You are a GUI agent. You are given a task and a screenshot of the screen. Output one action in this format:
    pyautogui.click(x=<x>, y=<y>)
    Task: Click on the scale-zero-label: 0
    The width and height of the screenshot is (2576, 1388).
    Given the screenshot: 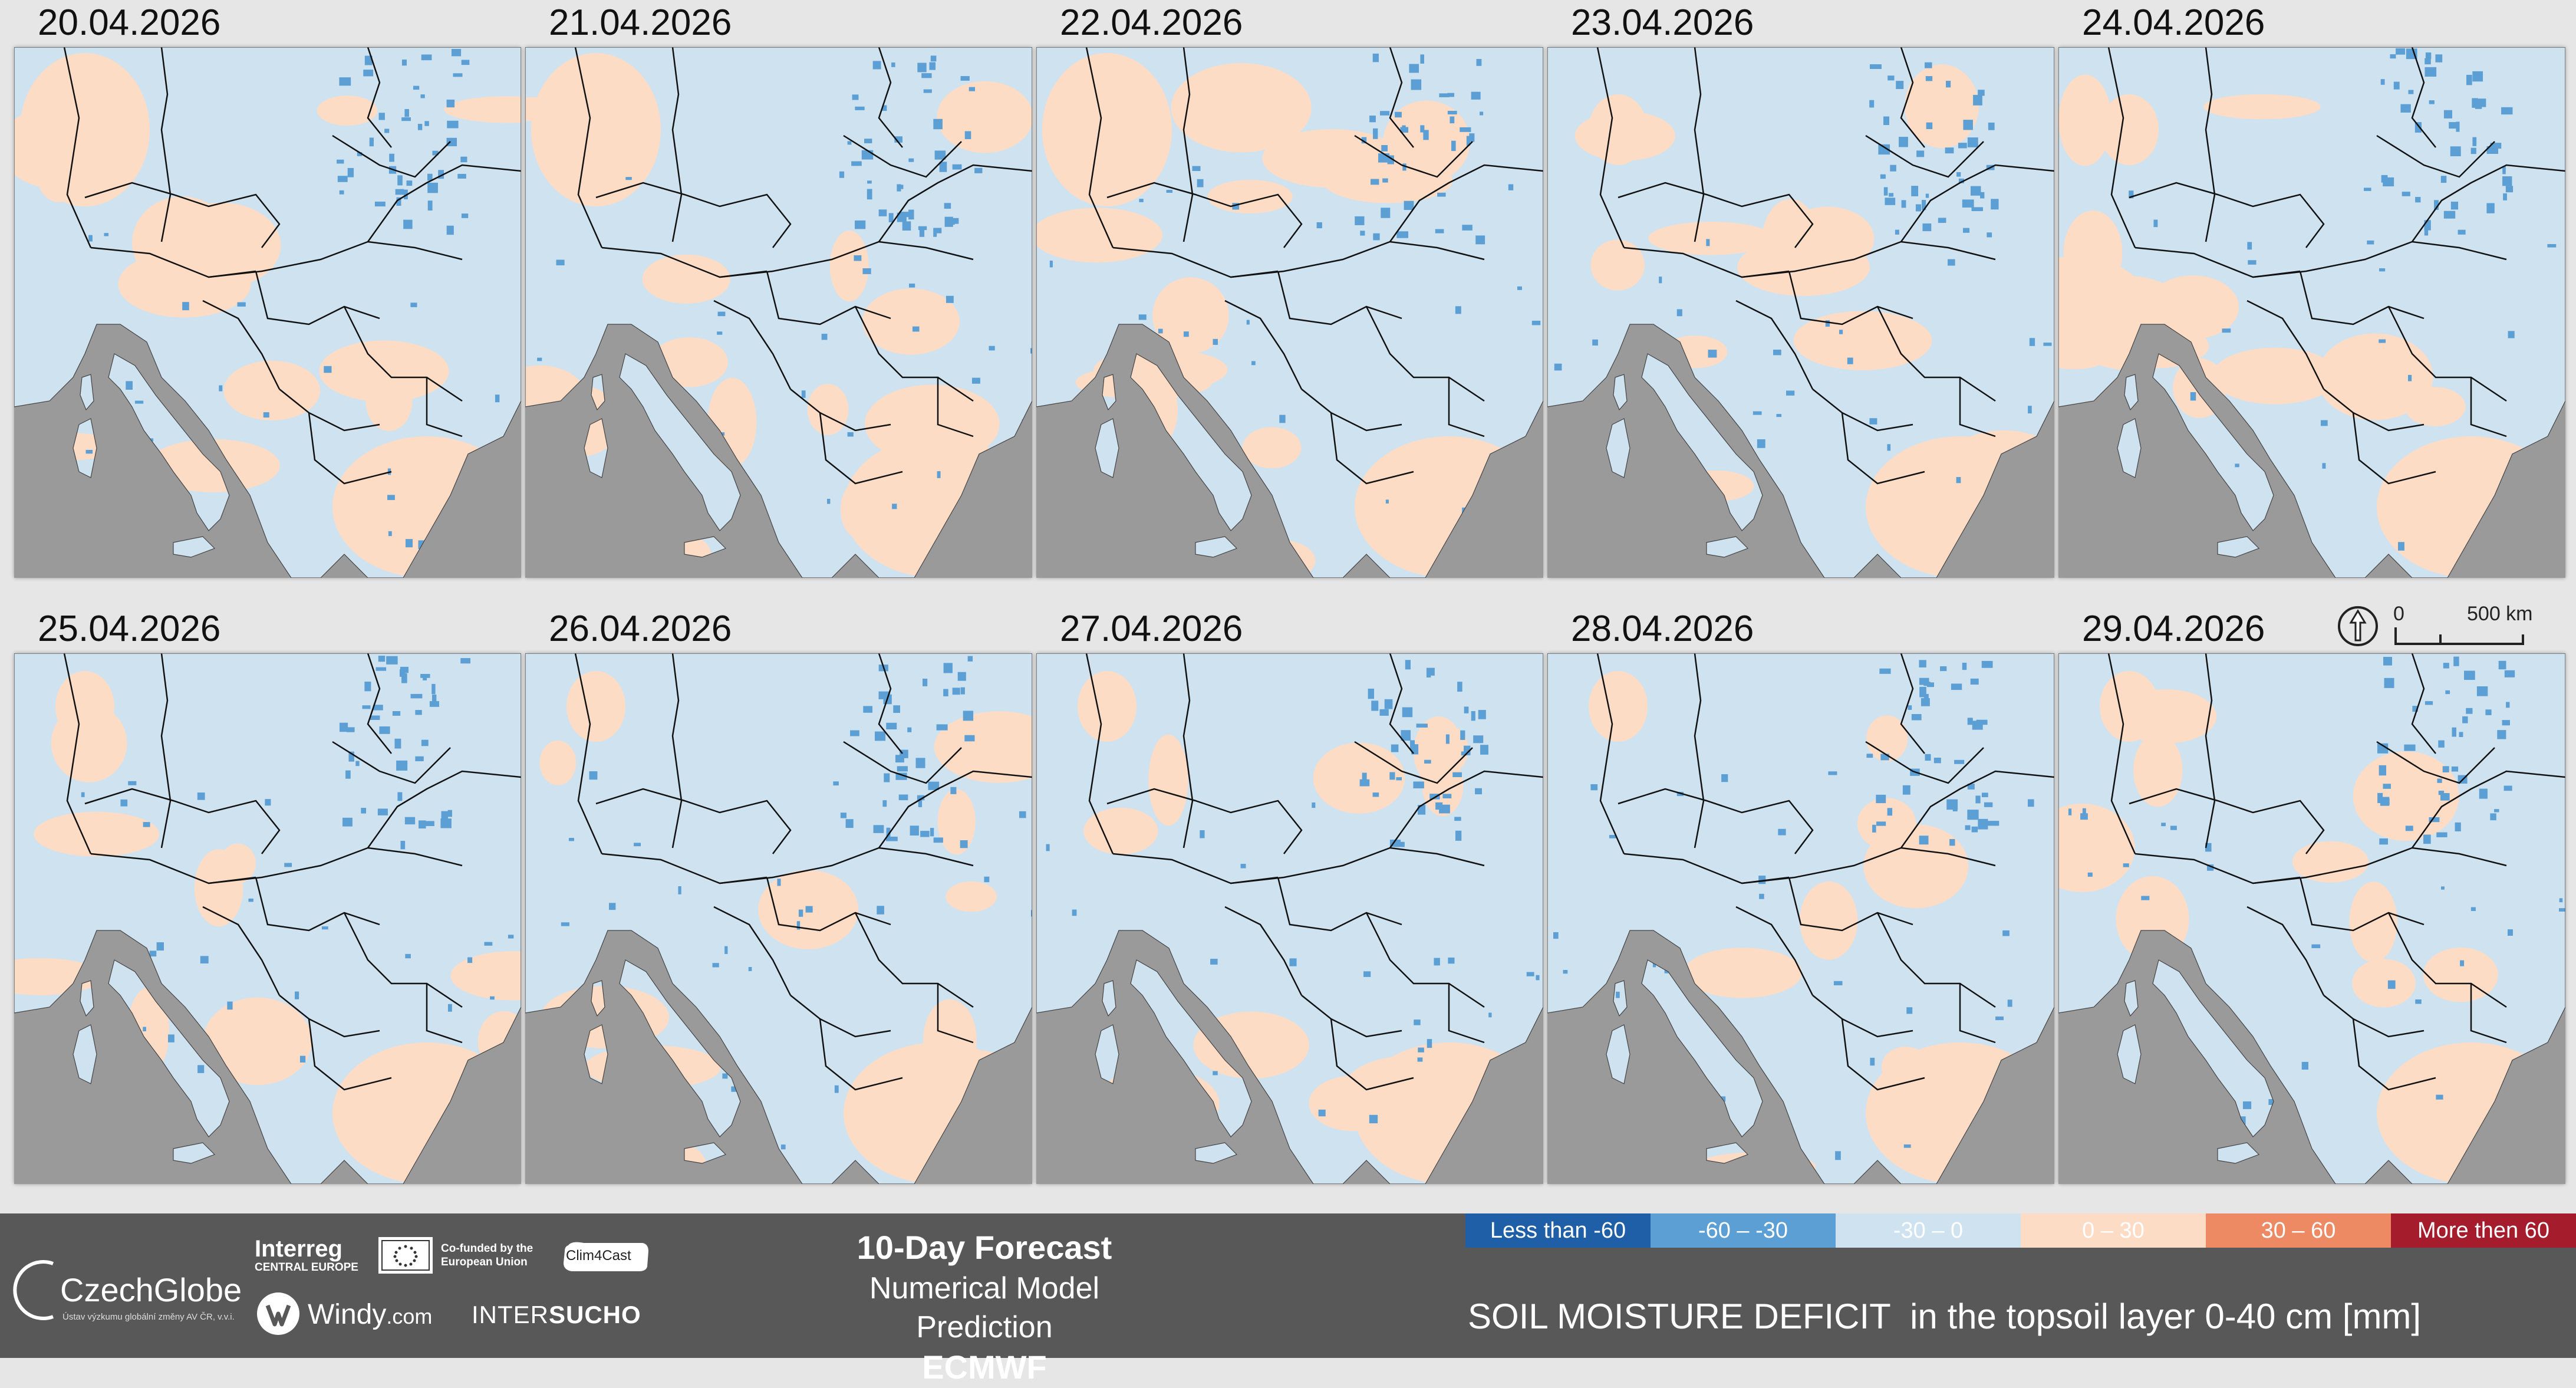 What is the action you would take?
    pyautogui.click(x=2398, y=614)
    